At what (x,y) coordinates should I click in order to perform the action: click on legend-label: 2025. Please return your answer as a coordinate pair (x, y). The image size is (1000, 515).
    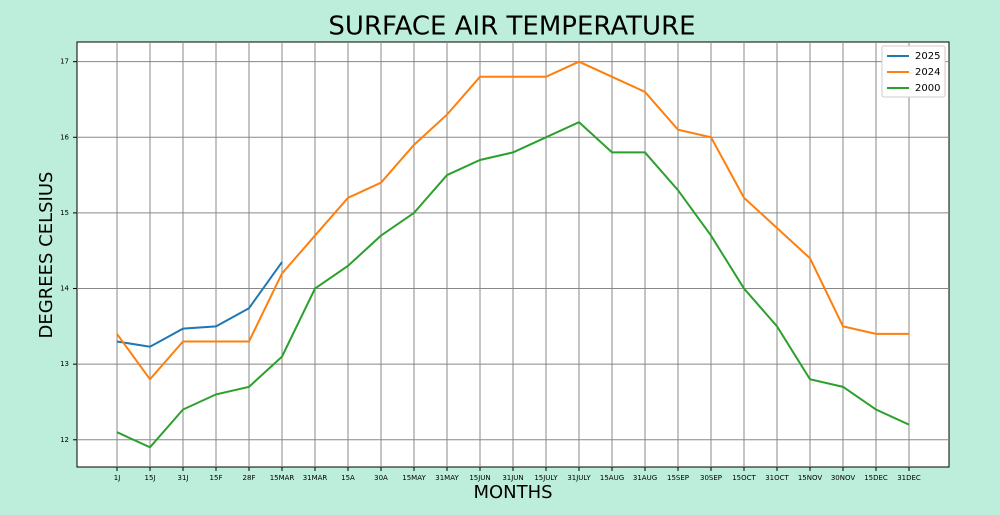
    Looking at the image, I should click on (927, 56).